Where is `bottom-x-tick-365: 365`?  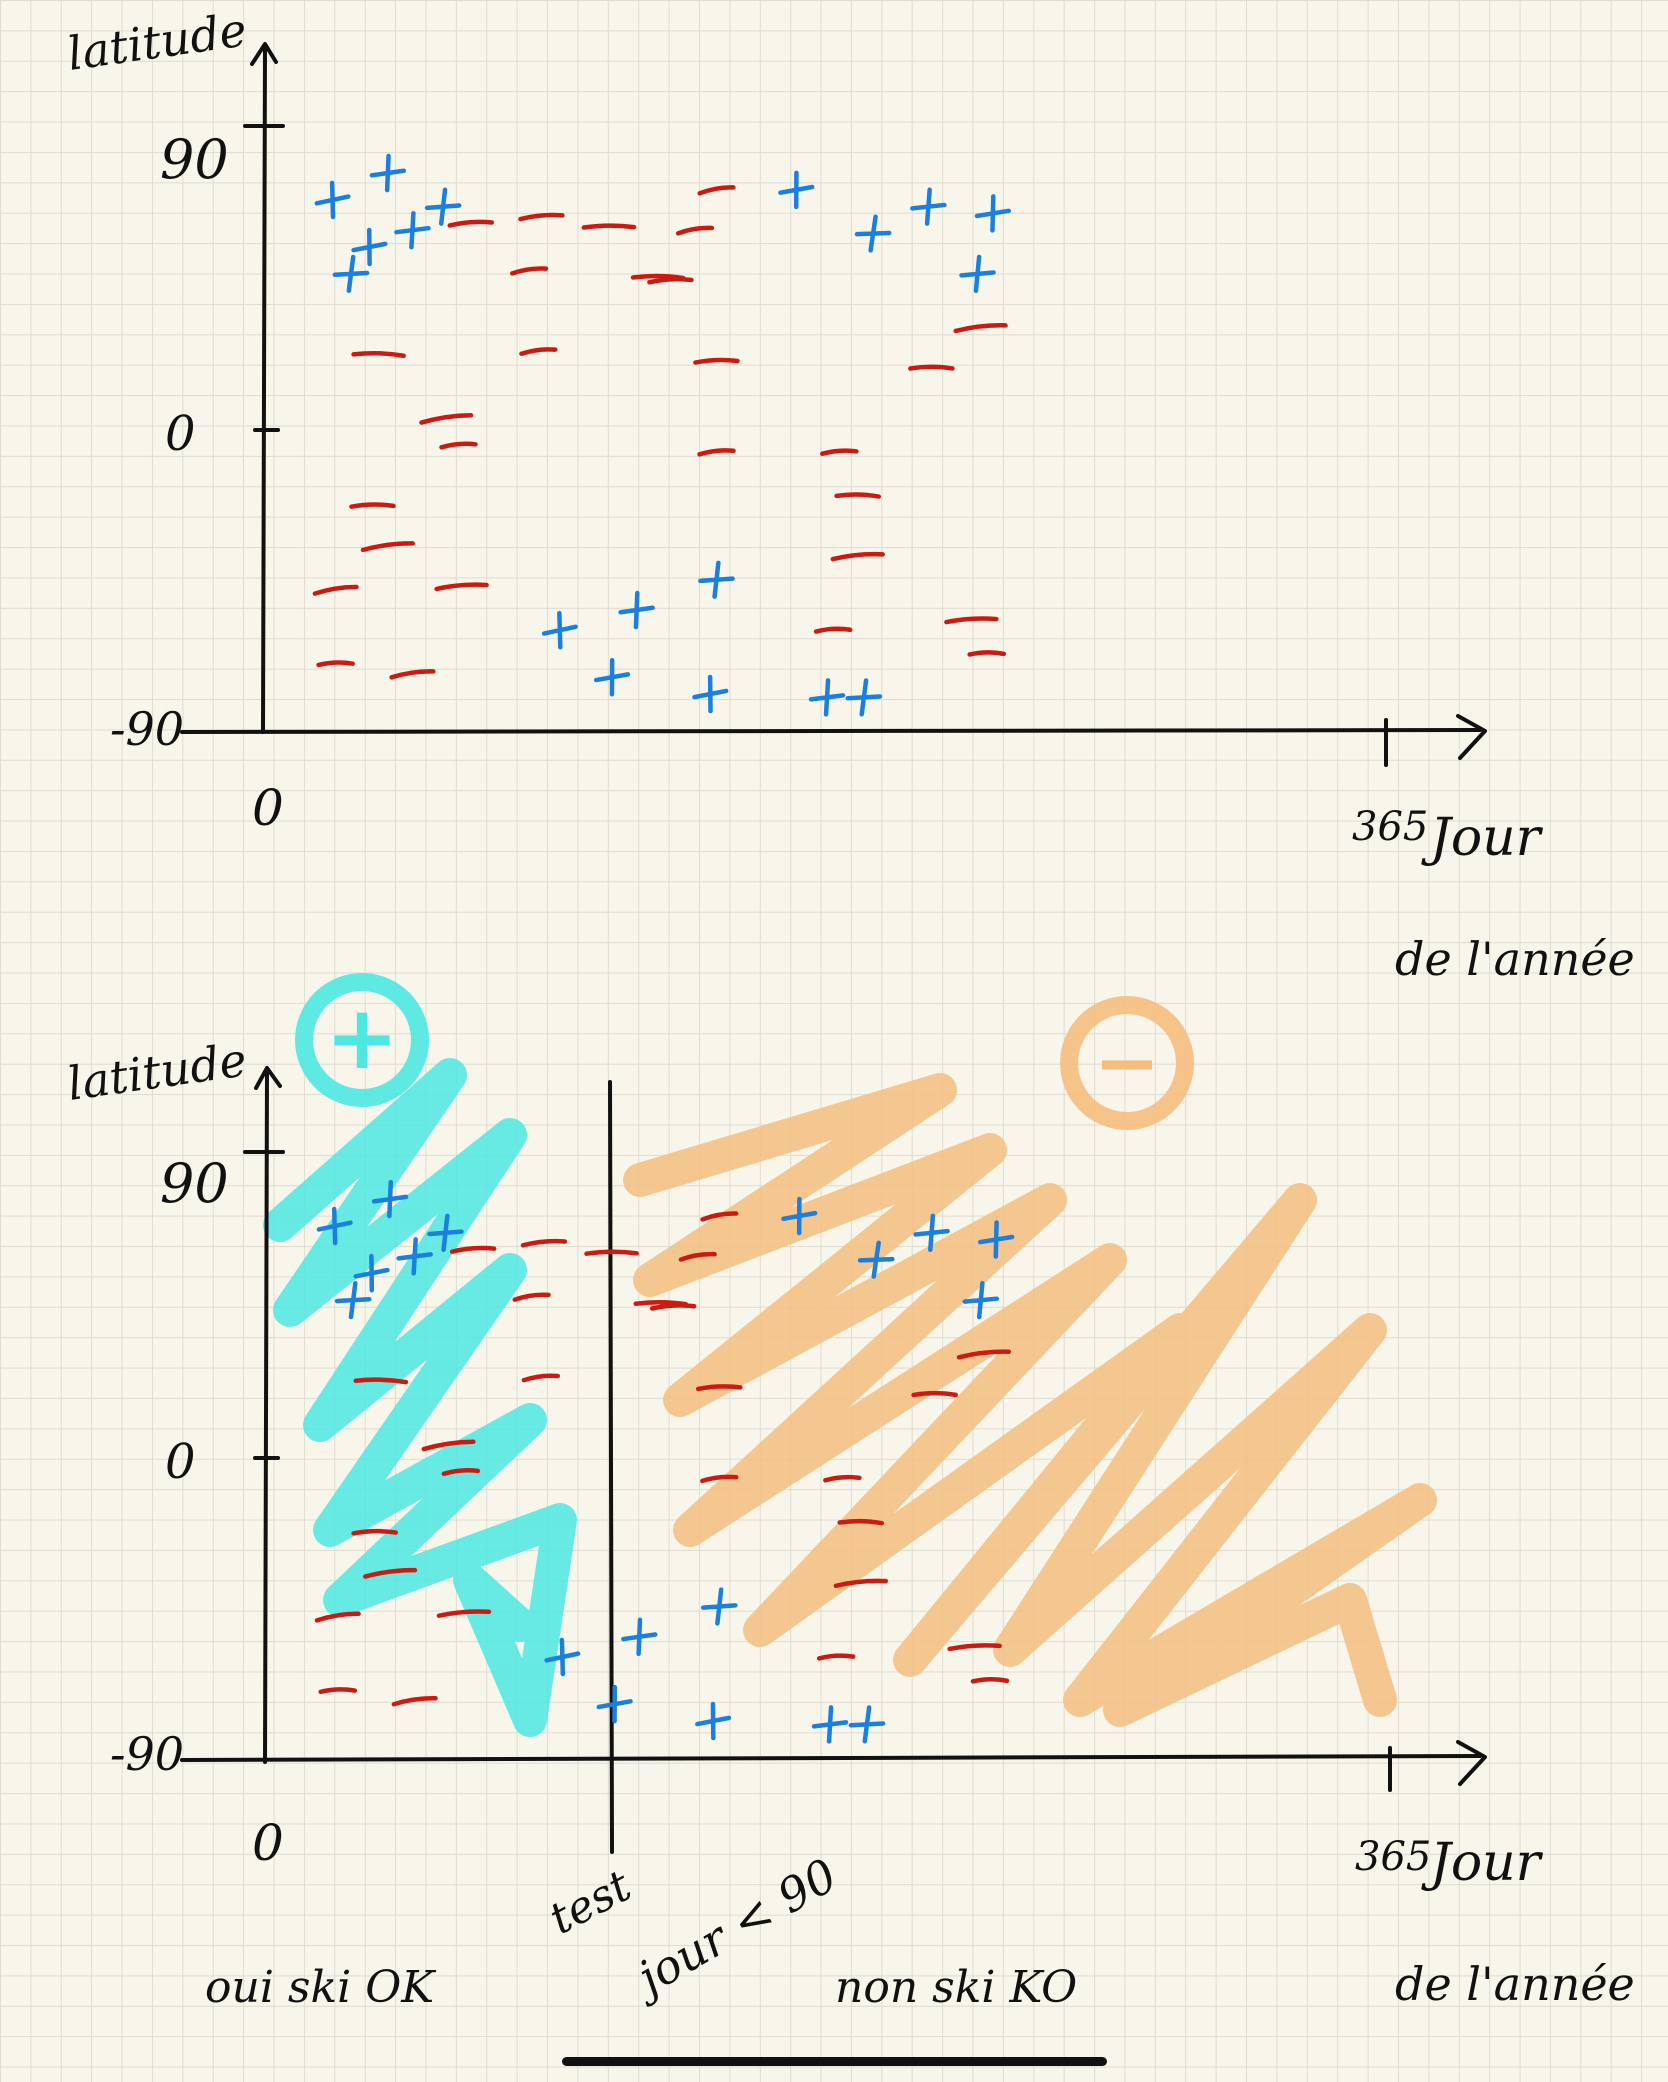 bottom-x-tick-365: 365 is located at coordinates (1393, 1857).